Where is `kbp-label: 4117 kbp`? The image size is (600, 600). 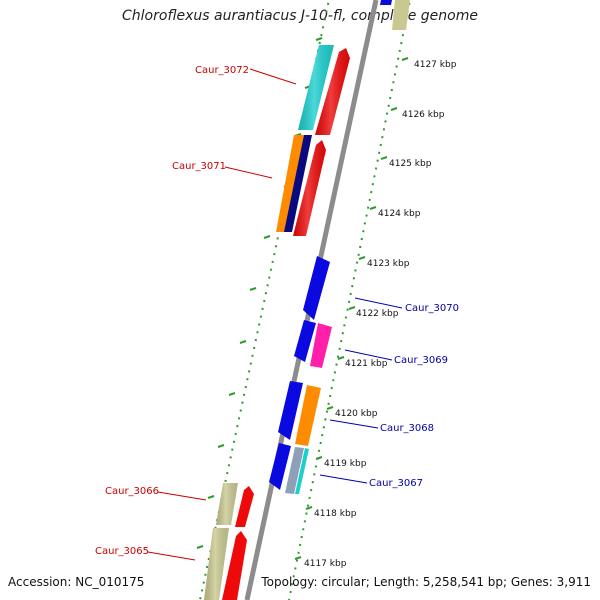 kbp-label: 4117 kbp is located at coordinates (325, 564).